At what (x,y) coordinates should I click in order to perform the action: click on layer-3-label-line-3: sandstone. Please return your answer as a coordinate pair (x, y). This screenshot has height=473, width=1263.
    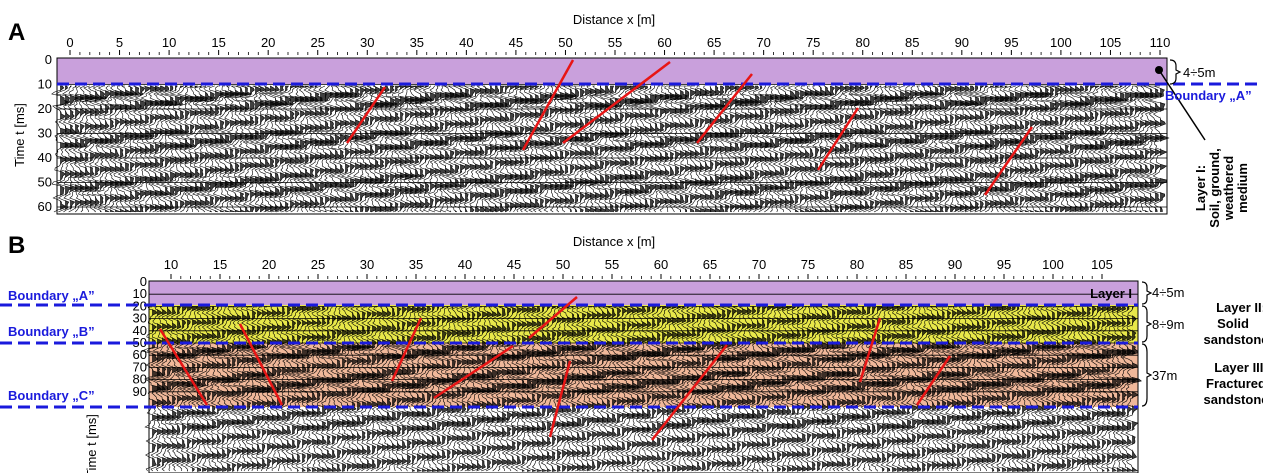
    Looking at the image, I should click on (1233, 399).